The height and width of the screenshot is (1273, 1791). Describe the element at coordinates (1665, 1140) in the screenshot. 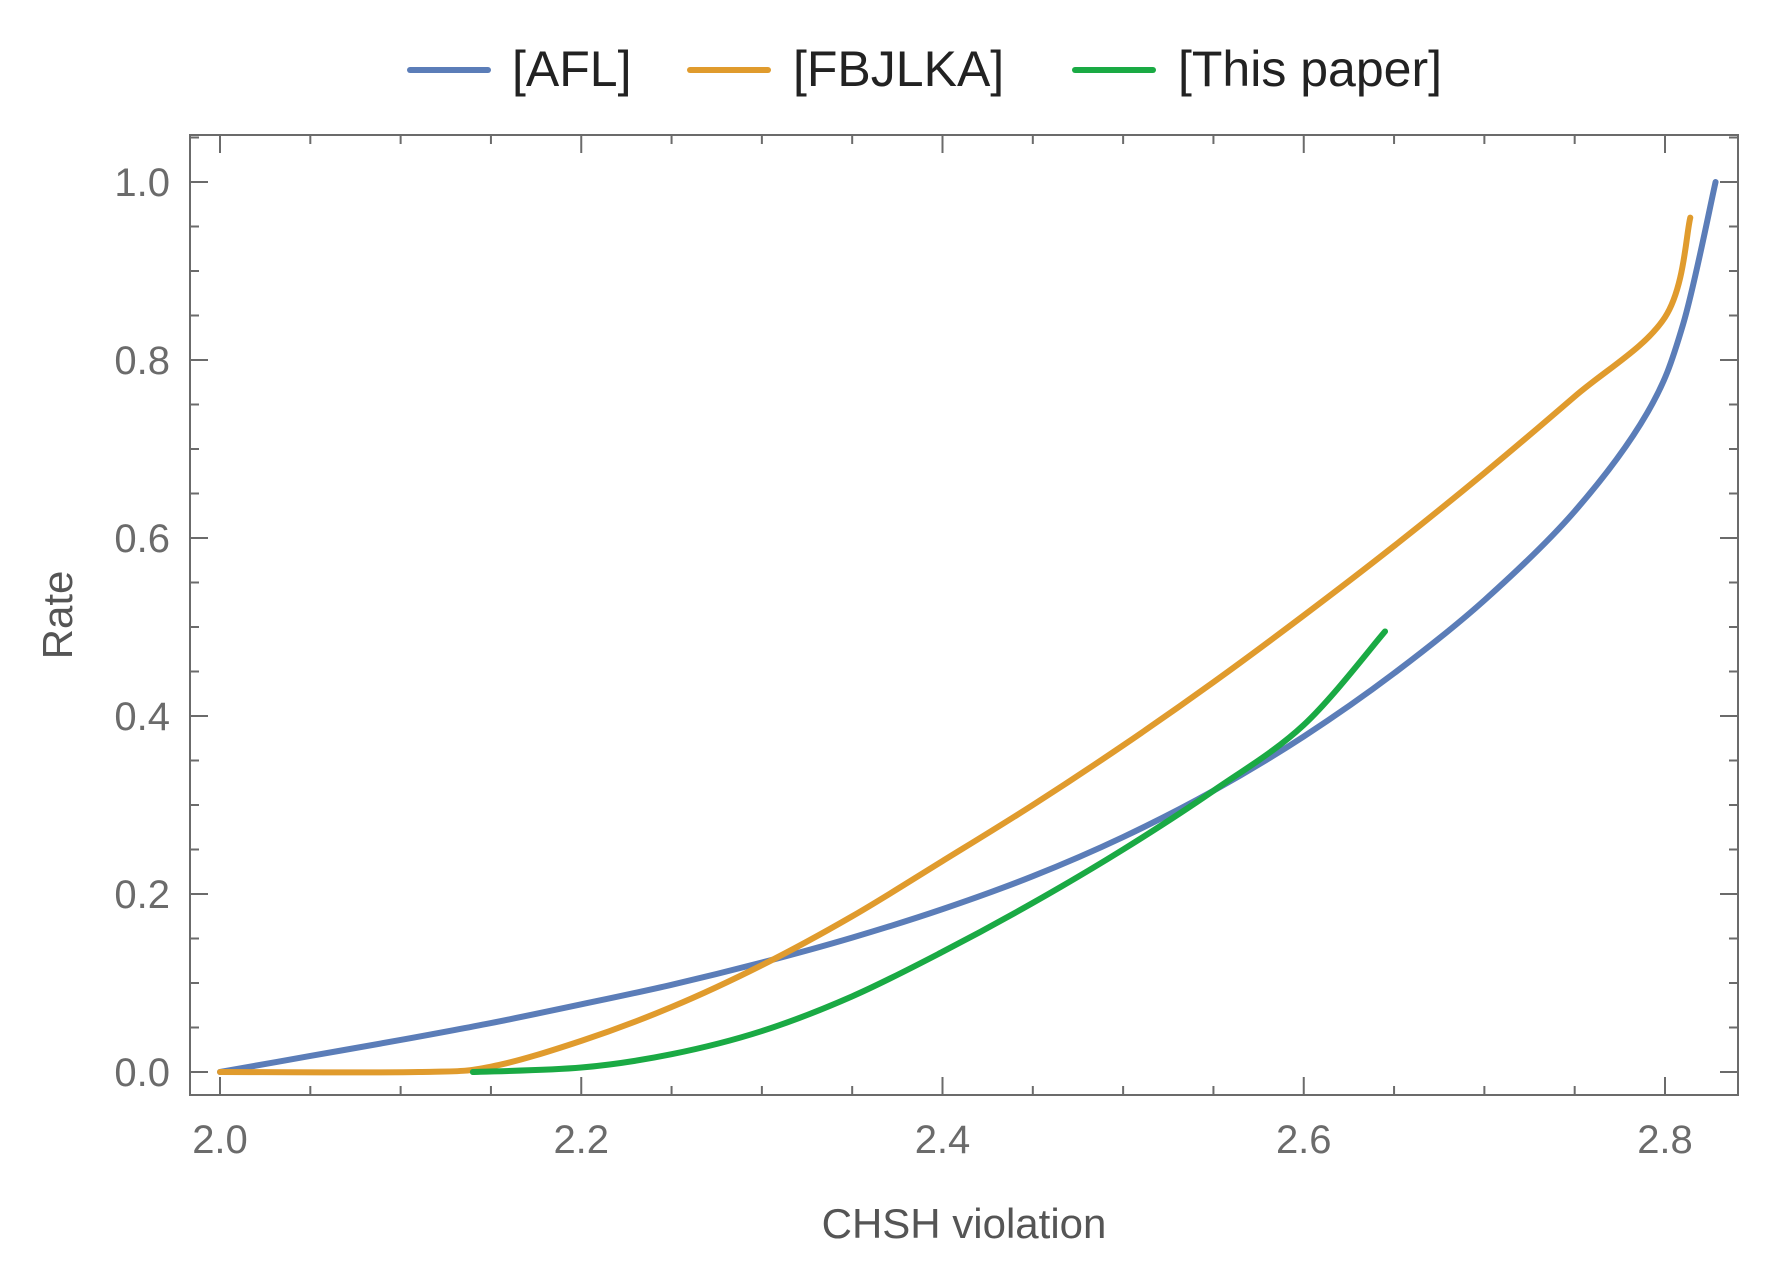

I see `x-tick-label: 2.8` at that location.